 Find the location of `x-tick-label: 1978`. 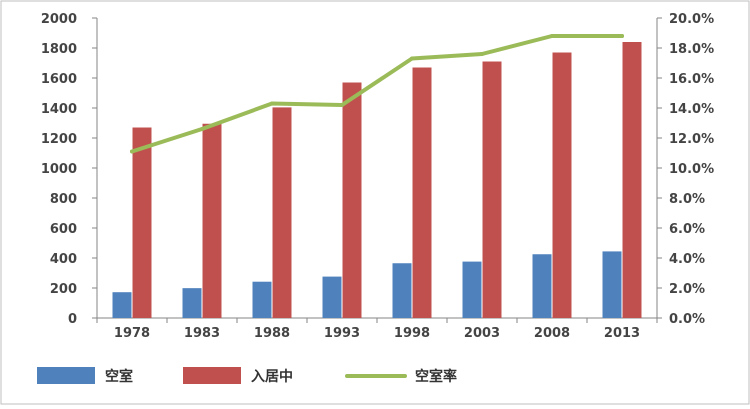

x-tick-label: 1978 is located at coordinates (132, 333).